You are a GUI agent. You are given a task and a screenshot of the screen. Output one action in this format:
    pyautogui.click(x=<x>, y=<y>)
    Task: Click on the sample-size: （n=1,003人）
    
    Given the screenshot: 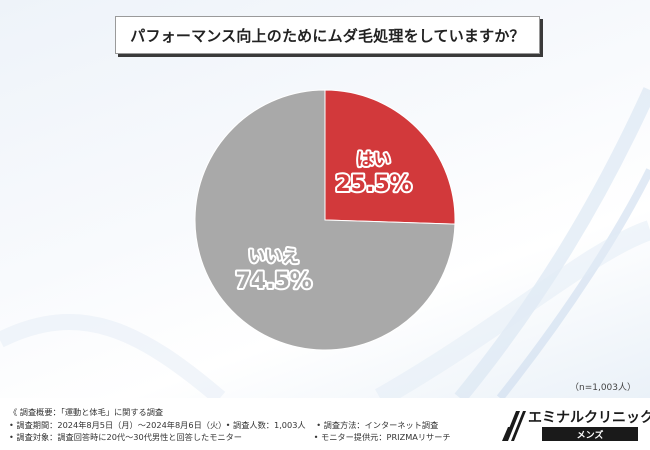 What is the action you would take?
    pyautogui.click(x=602, y=388)
    